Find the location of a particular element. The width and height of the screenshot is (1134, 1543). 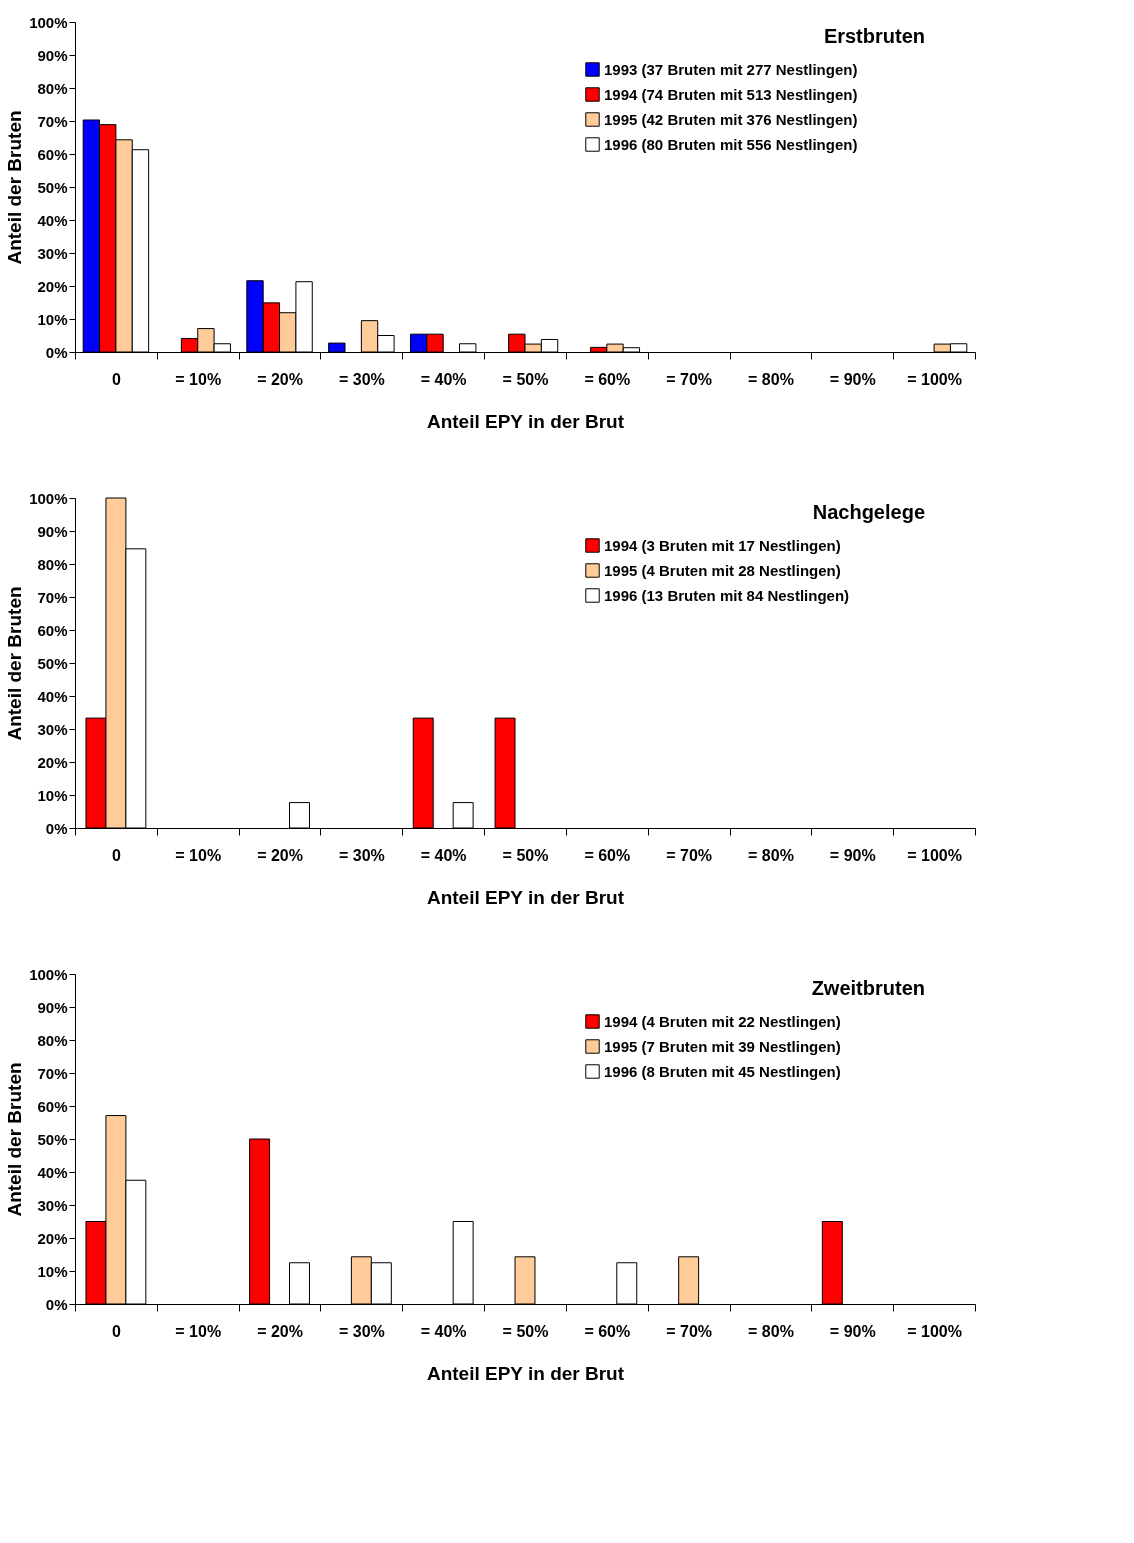

legend-label: 1996 (8 Bruten mit 45 Nestlingen) is located at coordinates (722, 1071).